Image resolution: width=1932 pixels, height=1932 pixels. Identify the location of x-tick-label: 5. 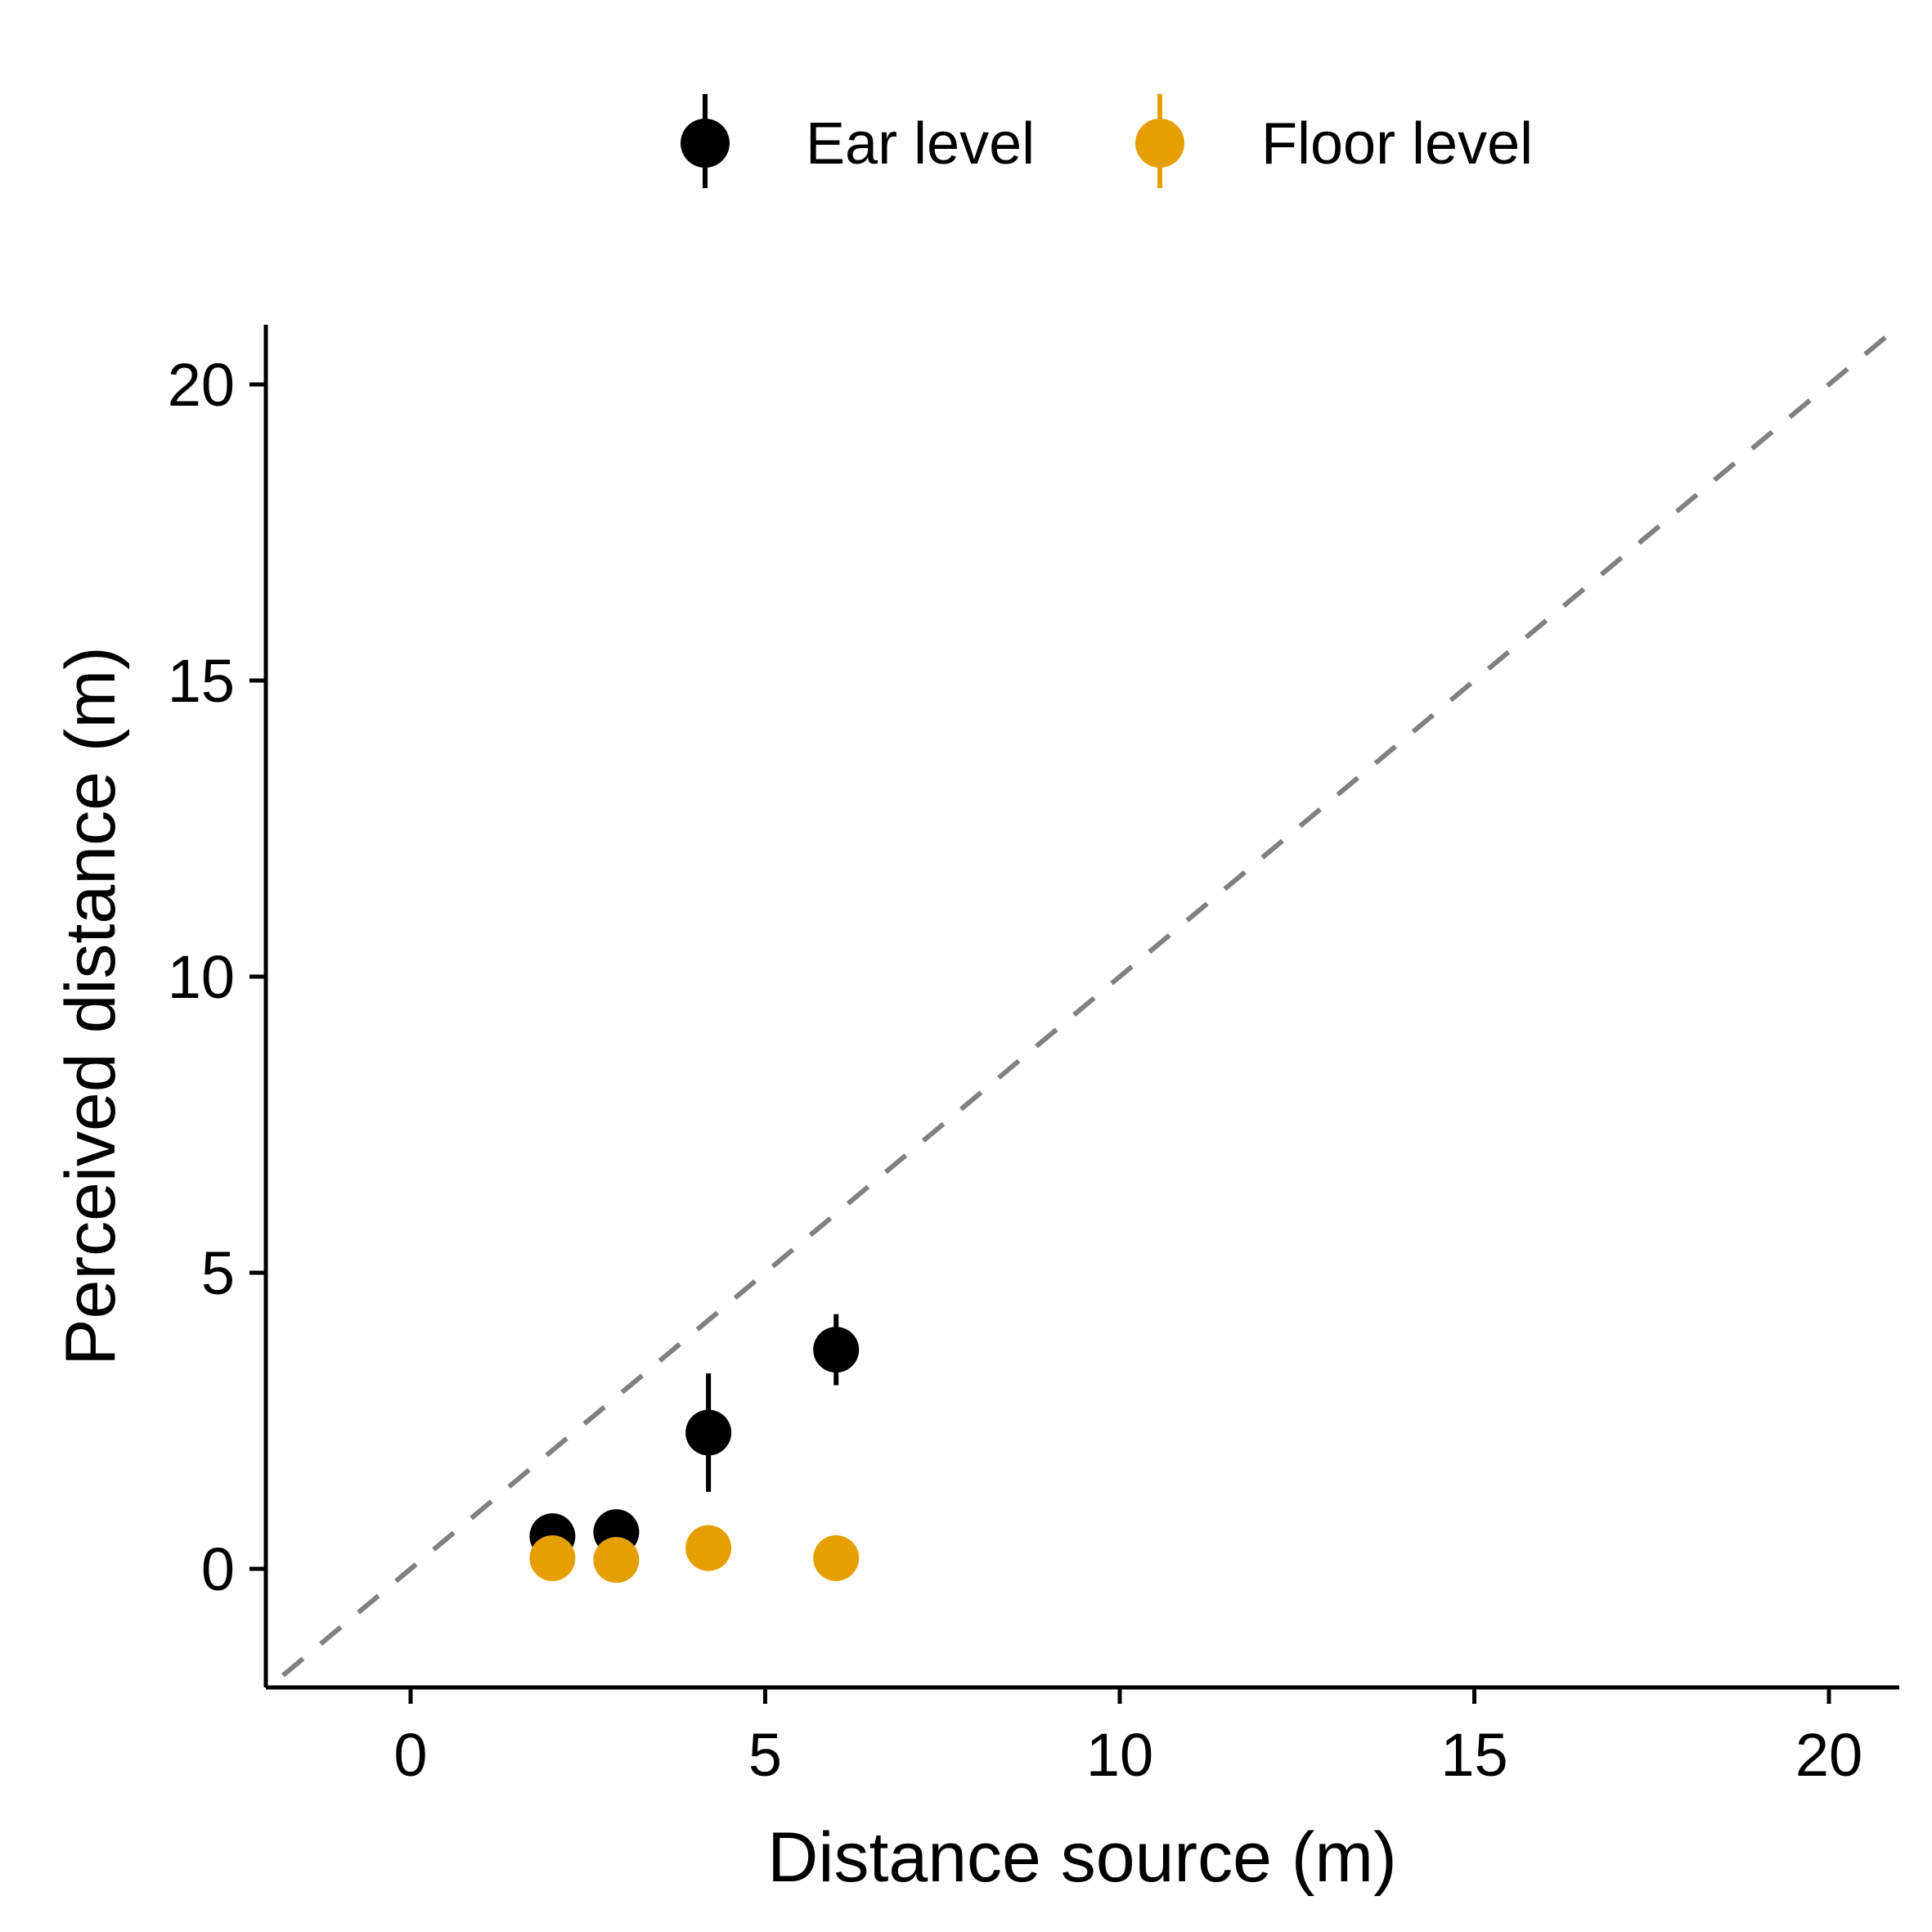
(765, 1755).